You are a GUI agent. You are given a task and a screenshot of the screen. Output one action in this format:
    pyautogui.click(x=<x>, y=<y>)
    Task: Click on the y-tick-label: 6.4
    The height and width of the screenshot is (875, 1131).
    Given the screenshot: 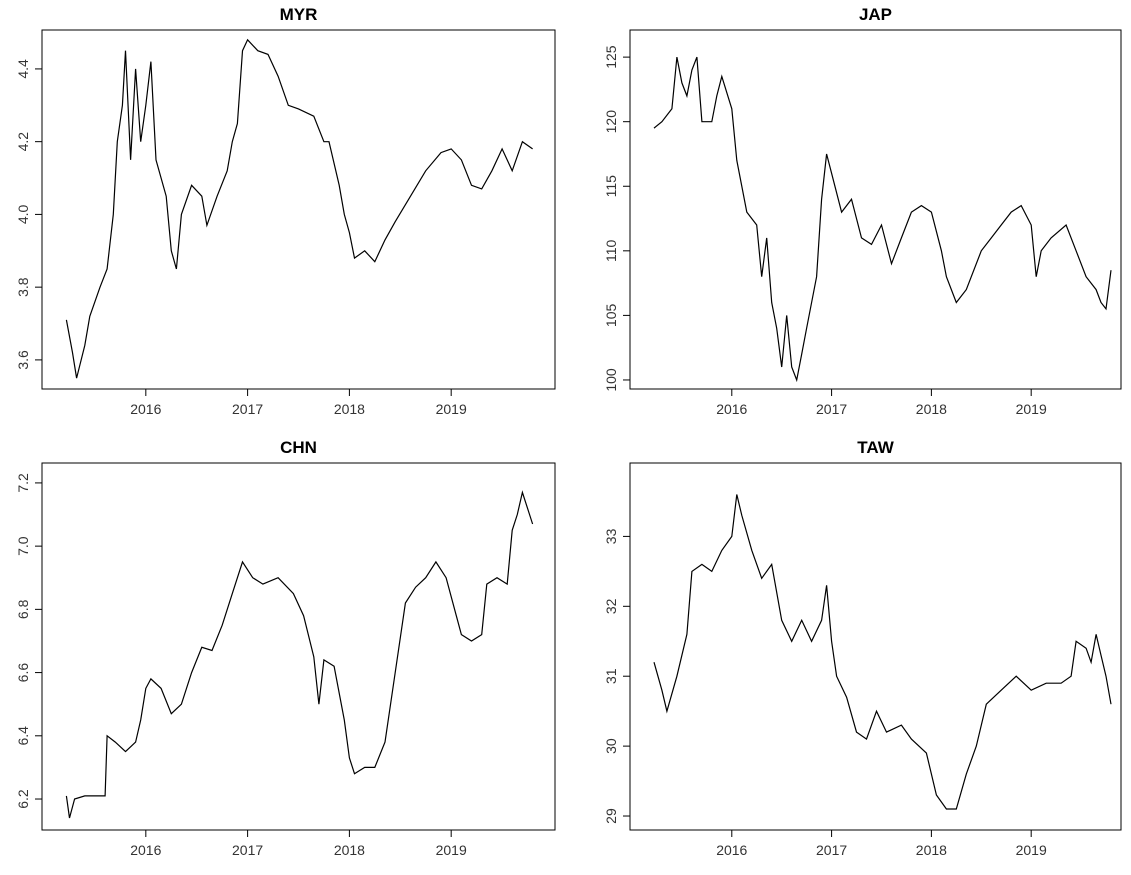 What is the action you would take?
    pyautogui.click(x=23, y=736)
    